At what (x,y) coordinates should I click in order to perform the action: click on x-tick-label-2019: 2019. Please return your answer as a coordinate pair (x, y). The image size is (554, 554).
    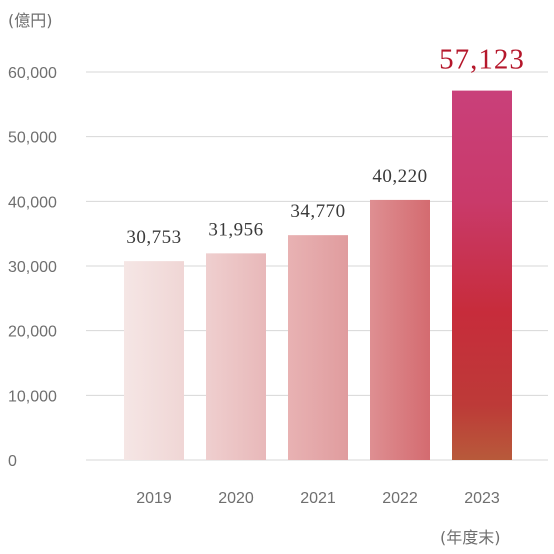
    Looking at the image, I should click on (154, 498).